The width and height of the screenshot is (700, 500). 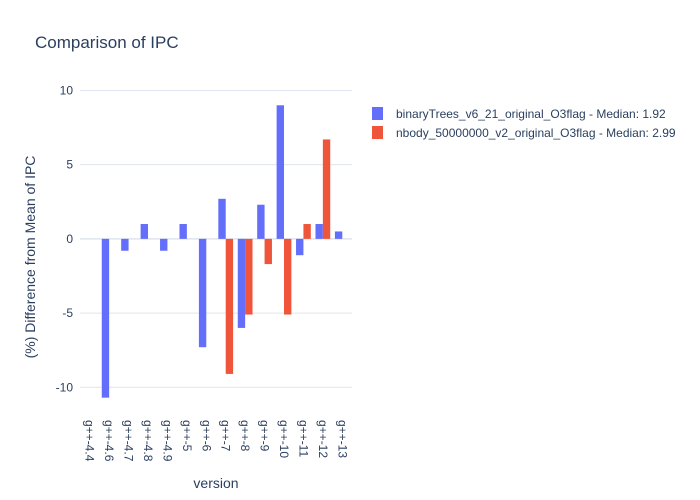 What do you see at coordinates (67, 90) in the screenshot?
I see `y-tick-label: 10` at bounding box center [67, 90].